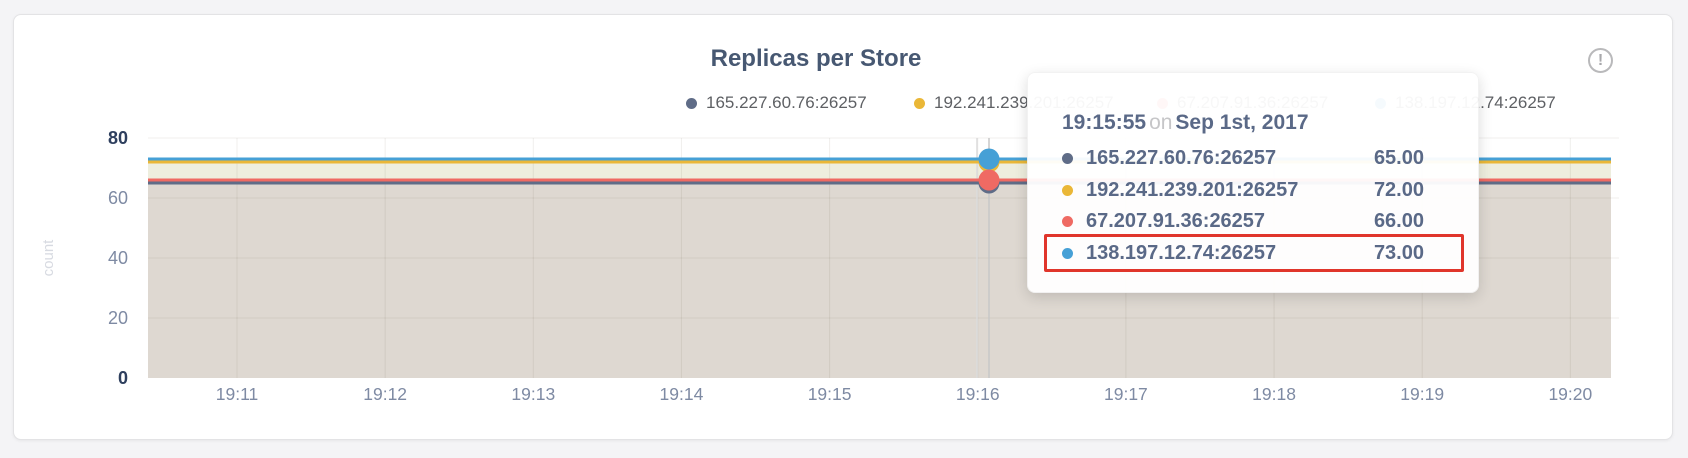 The image size is (1688, 458). What do you see at coordinates (237, 394) in the screenshot?
I see `x-tick-label: 19:11` at bounding box center [237, 394].